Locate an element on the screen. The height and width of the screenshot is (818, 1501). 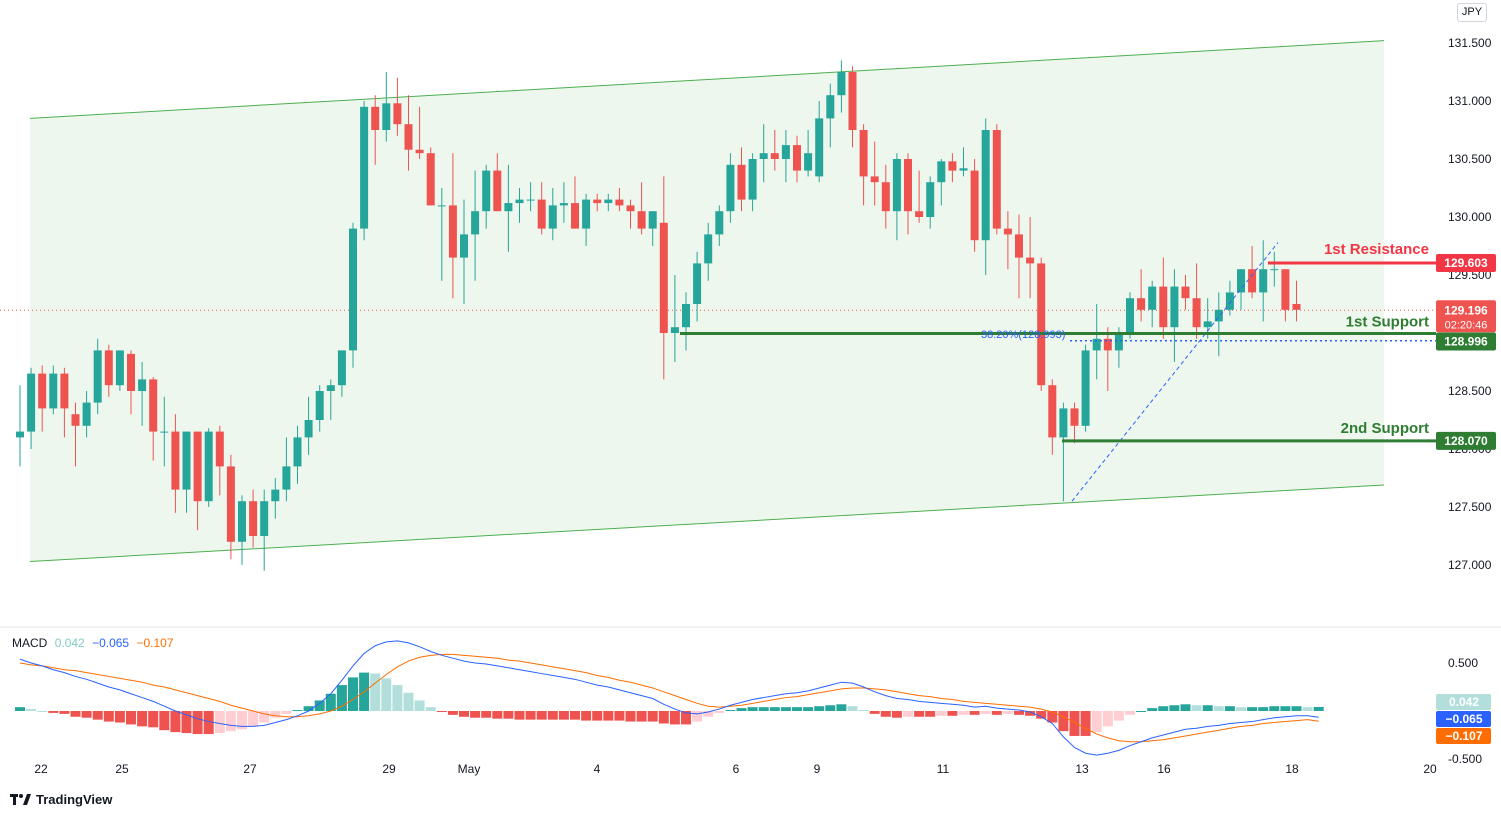
current-price-tag: 129.196 02:20:46 is located at coordinates (1466, 316).